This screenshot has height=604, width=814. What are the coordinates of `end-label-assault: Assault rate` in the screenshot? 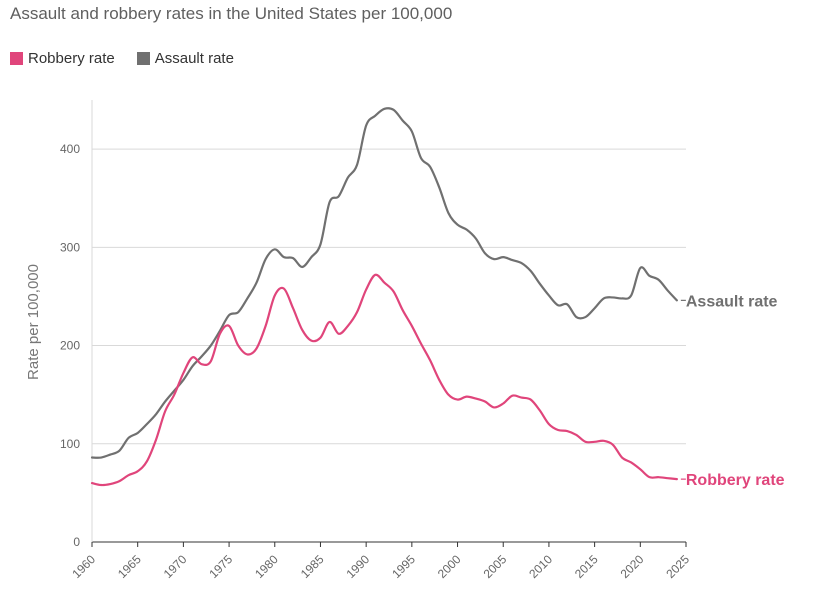 It's located at (732, 301).